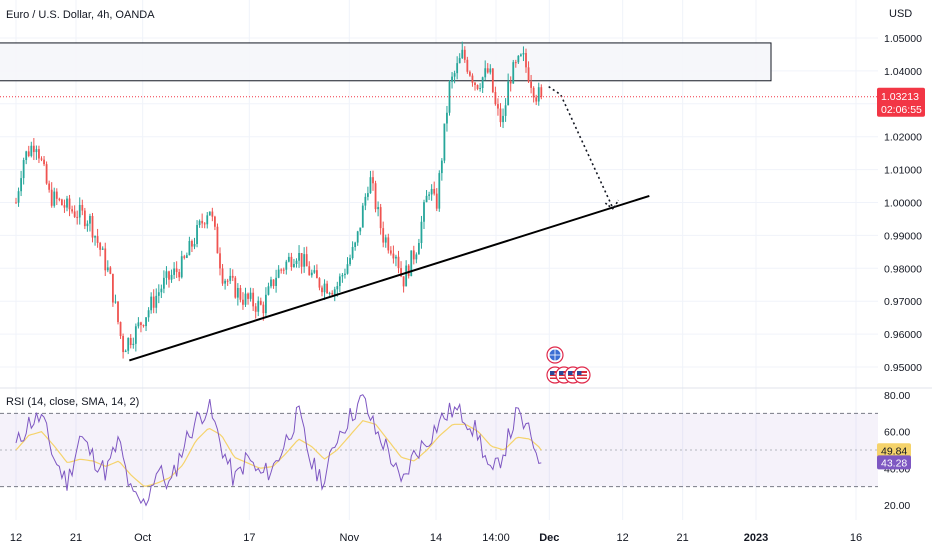 The width and height of the screenshot is (932, 550). Describe the element at coordinates (756, 538) in the screenshot. I see `time-tick-label: 2023` at that location.